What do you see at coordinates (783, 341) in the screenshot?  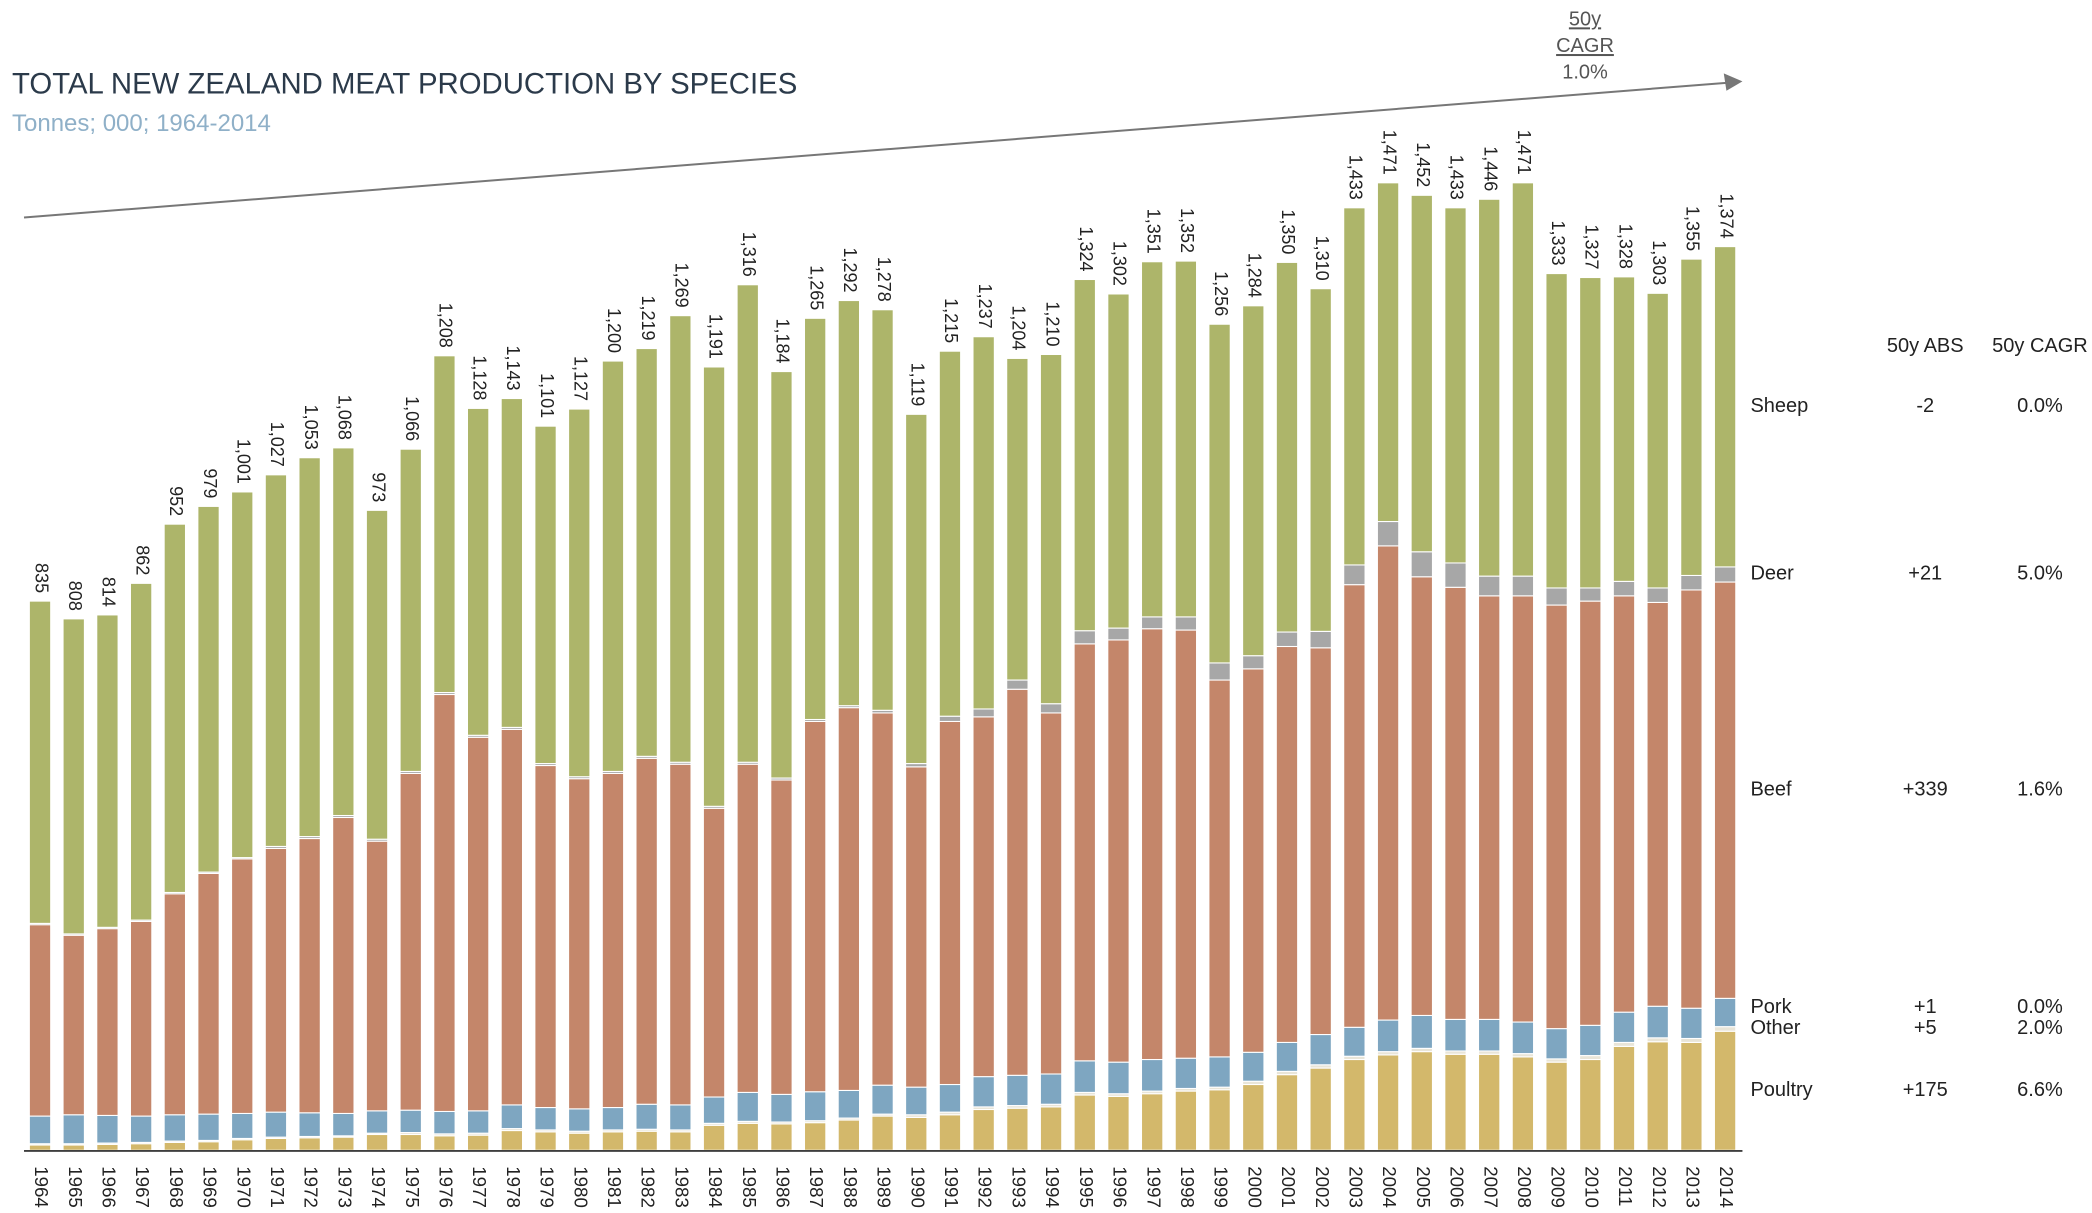 I see `total-label: 1,184` at bounding box center [783, 341].